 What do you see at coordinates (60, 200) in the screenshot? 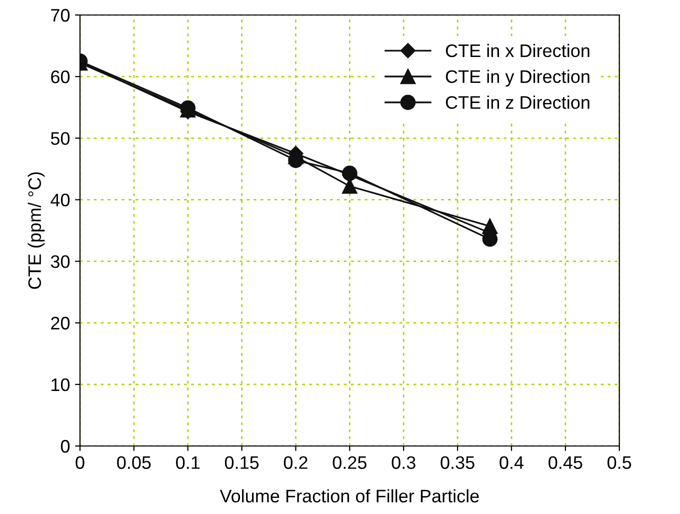
I see `y-tick-label: 40` at bounding box center [60, 200].